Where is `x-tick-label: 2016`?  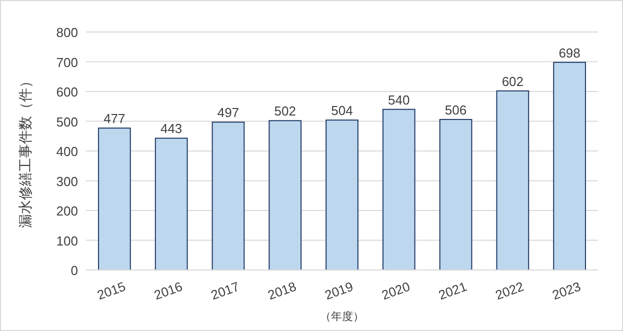 x-tick-label: 2016 is located at coordinates (168, 290).